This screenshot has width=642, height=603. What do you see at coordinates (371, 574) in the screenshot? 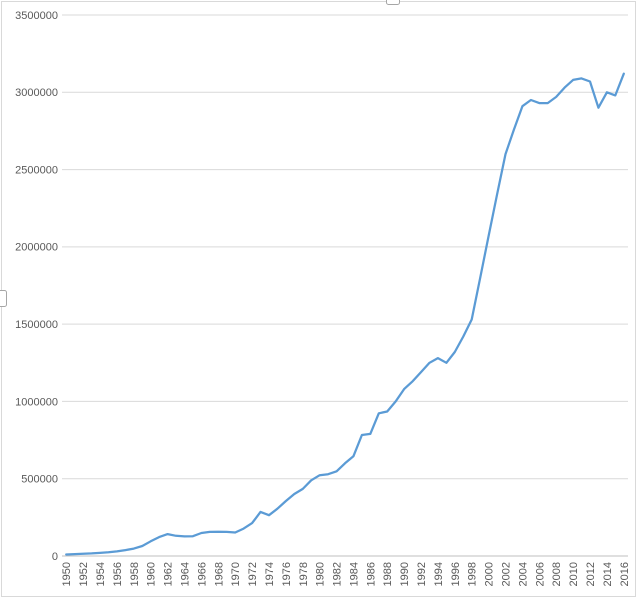
I see `x-axis-tick-label: 1986` at bounding box center [371, 574].